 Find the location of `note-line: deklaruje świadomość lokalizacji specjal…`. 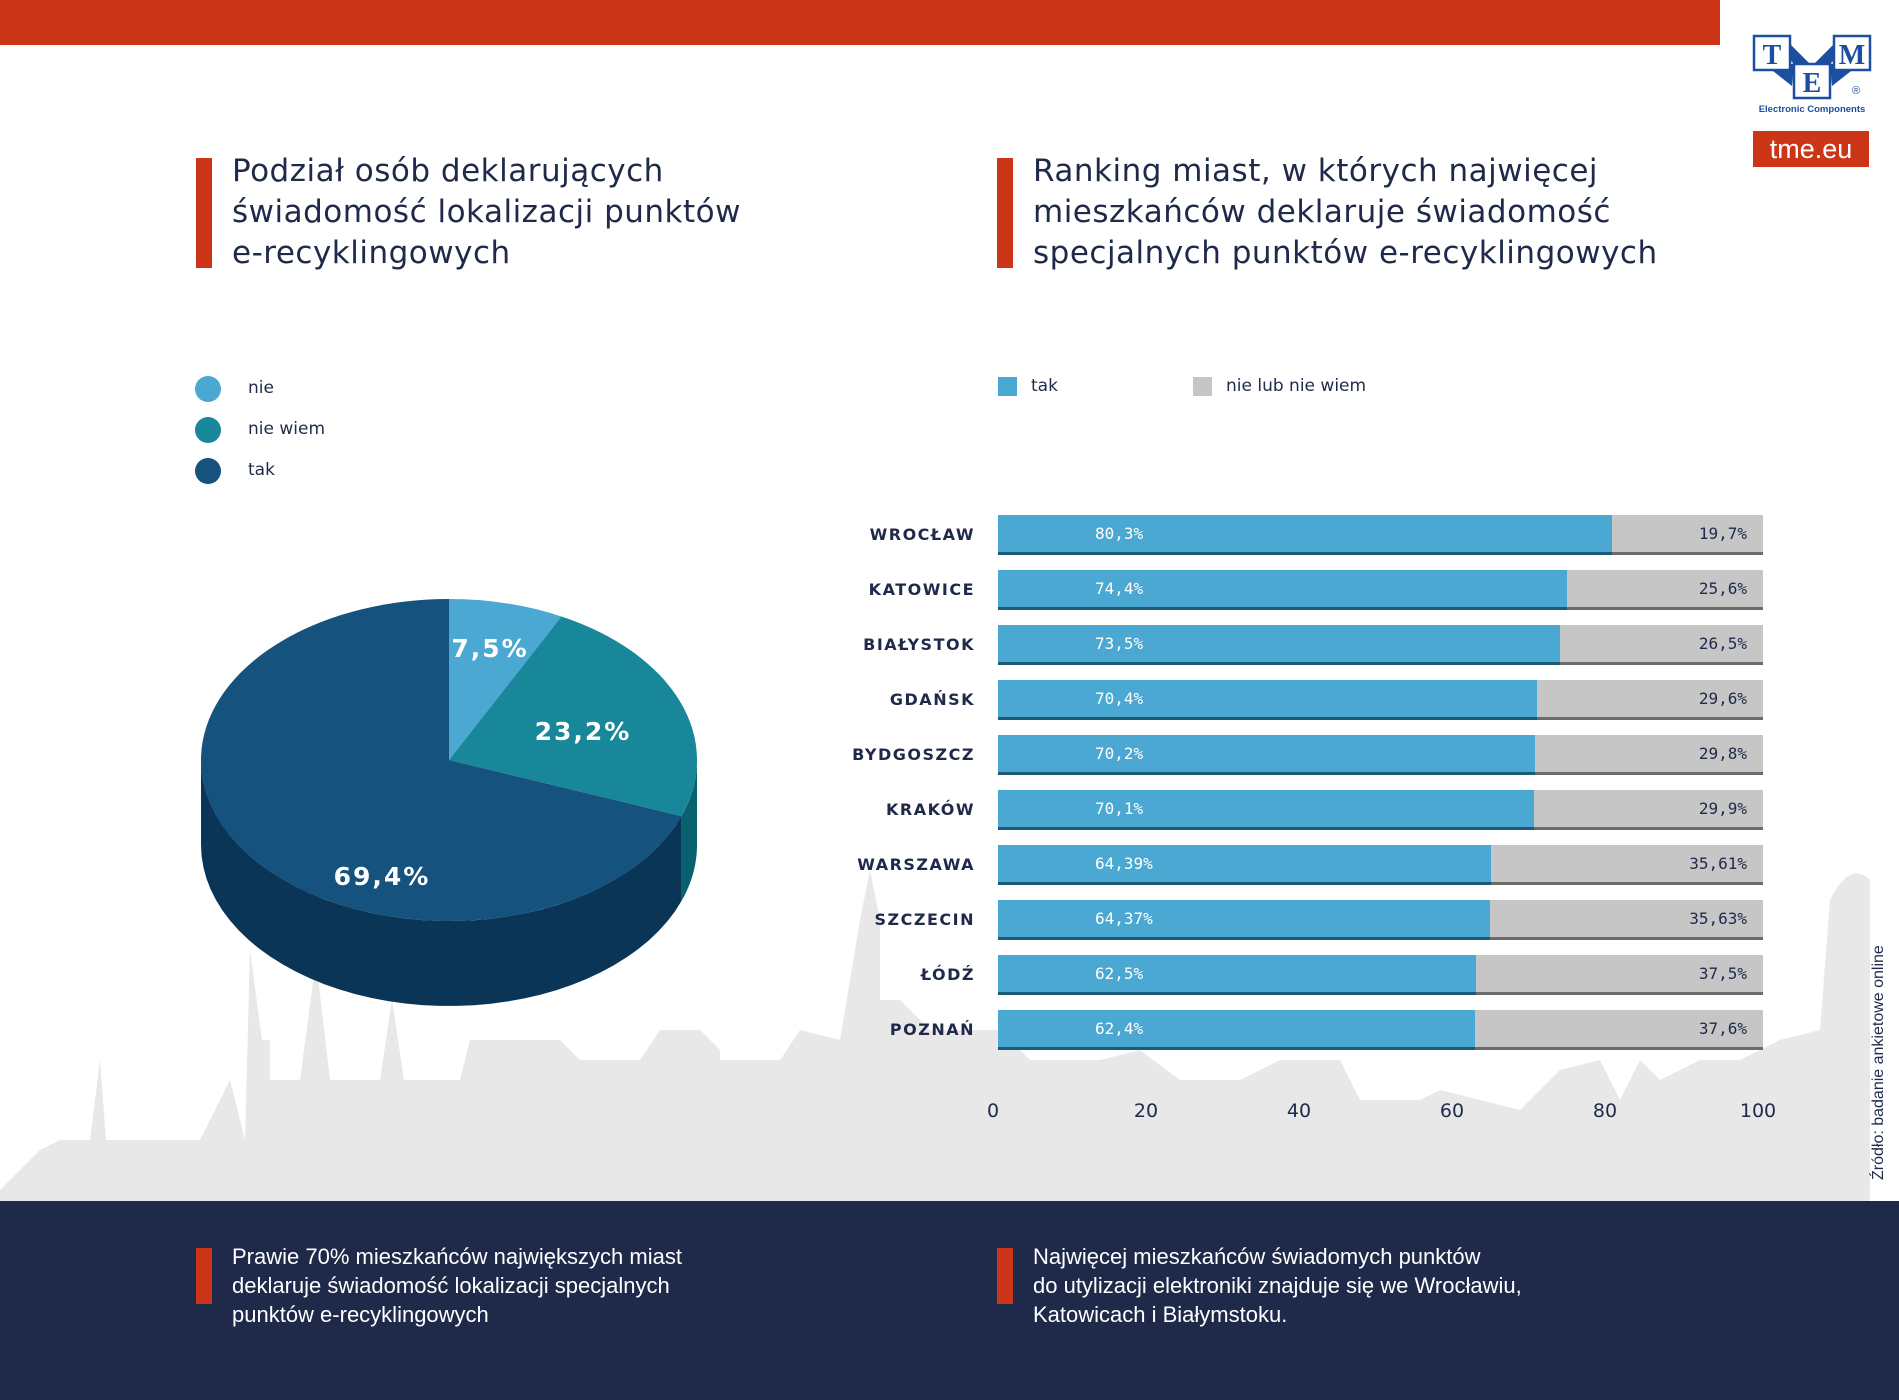

note-line: deklaruje świadomość lokalizacji specjal… is located at coordinates (451, 1285).